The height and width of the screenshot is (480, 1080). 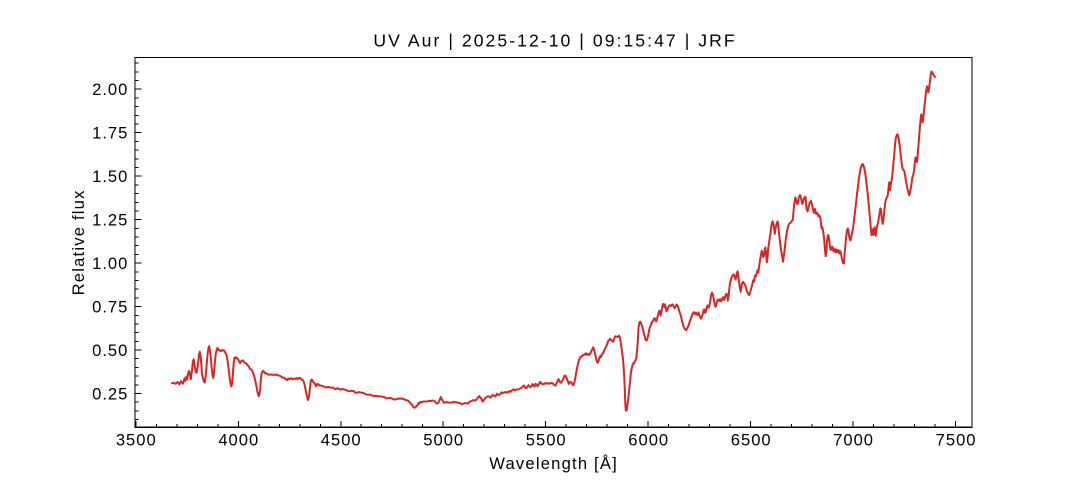 I want to click on svg-text: 1.50, so click(x=110, y=176).